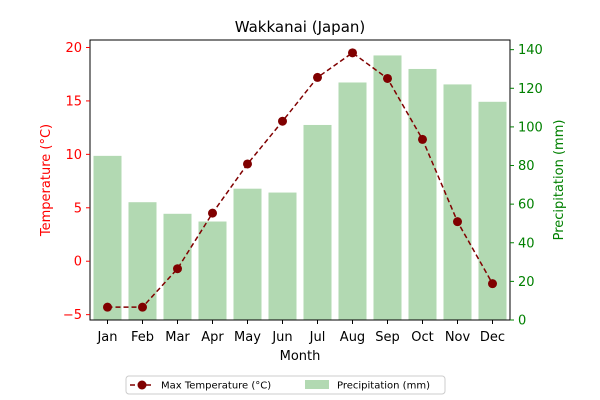 The image size is (600, 400). Describe the element at coordinates (492, 284) in the screenshot. I see `temperature-point-dec` at that location.